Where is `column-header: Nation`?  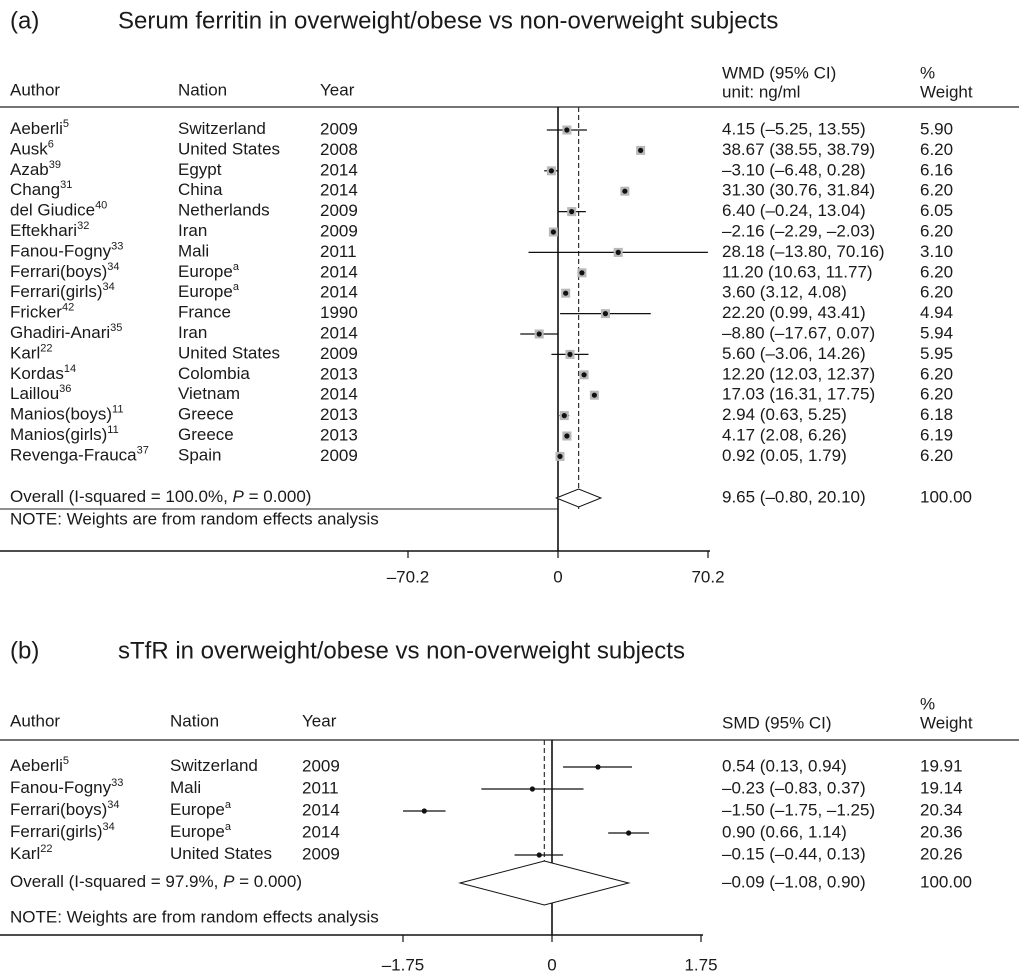
column-header: Nation is located at coordinates (194, 720).